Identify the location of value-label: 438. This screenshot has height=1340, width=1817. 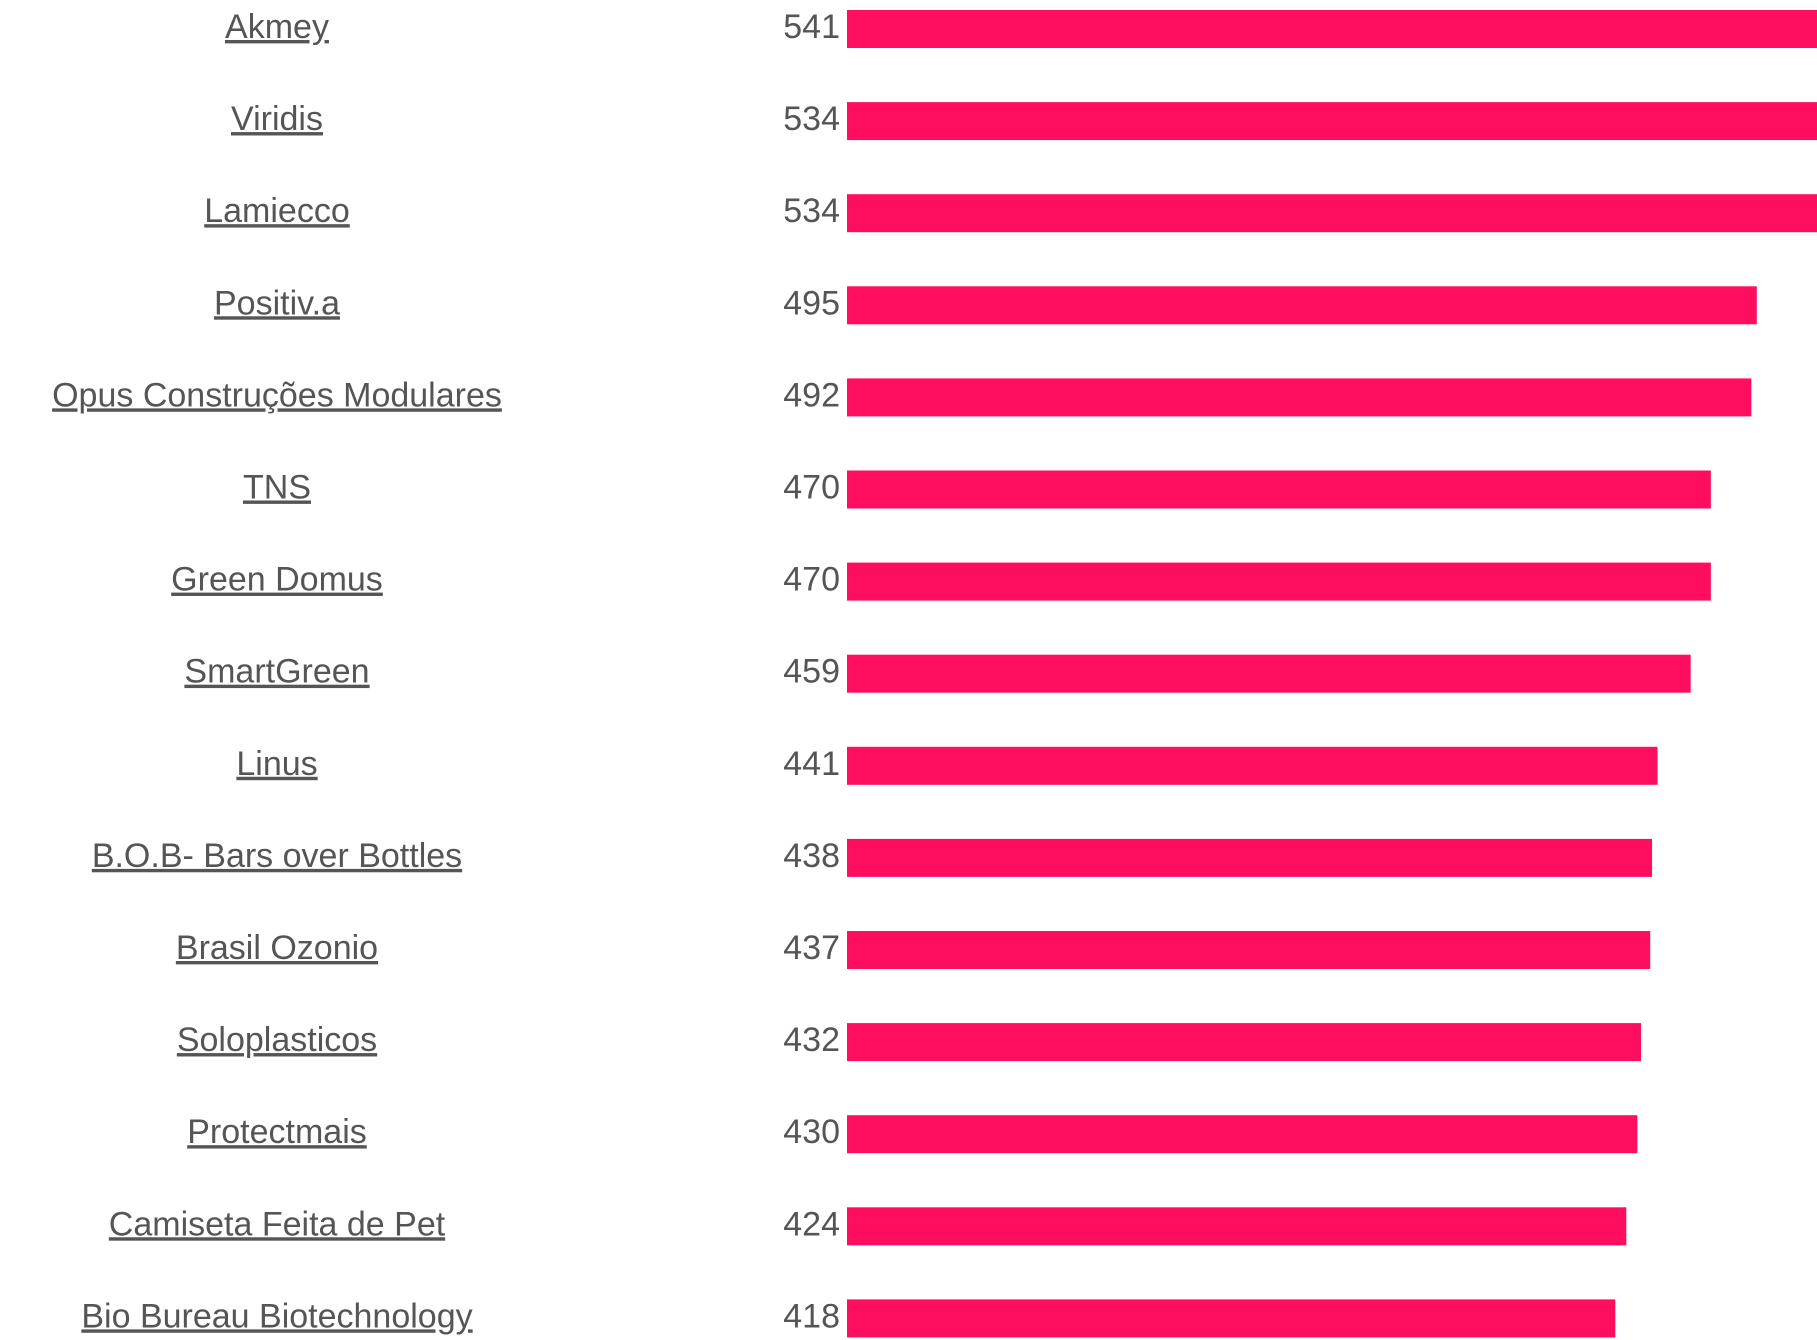
(811, 856).